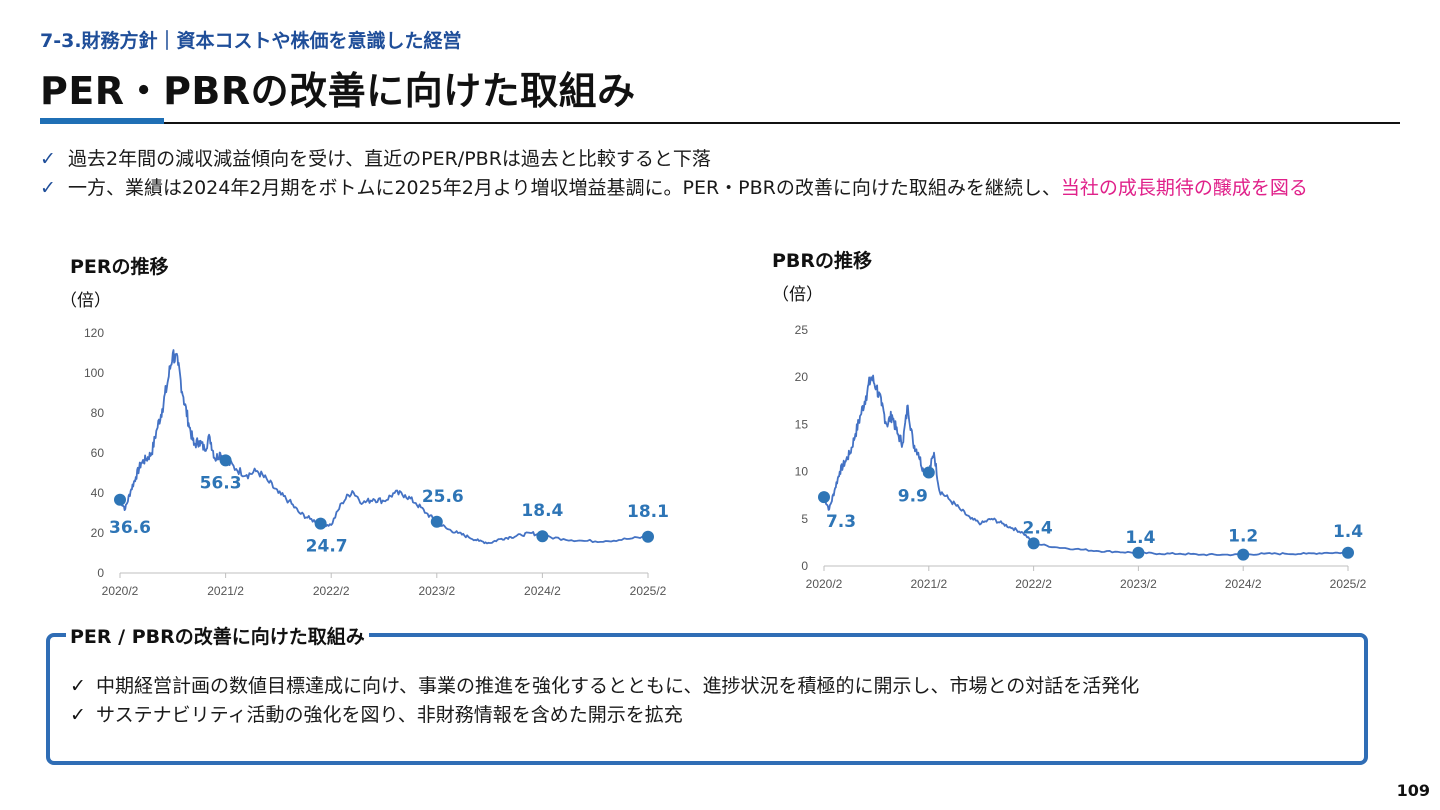 This screenshot has width=1440, height=810. I want to click on per-data-label: 36.6, so click(130, 528).